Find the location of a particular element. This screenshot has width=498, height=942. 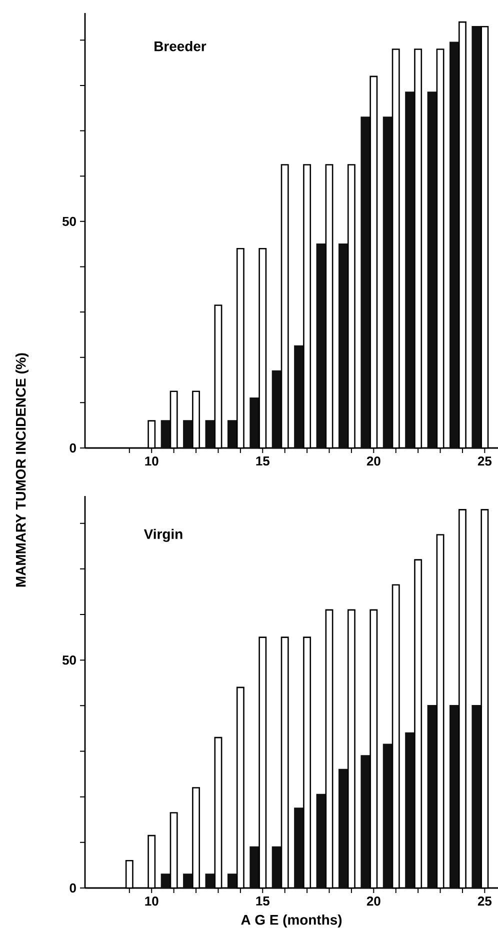

y-axis-title: MAMMARY TUMOR INCIDENCE (%) is located at coordinates (21, 470).